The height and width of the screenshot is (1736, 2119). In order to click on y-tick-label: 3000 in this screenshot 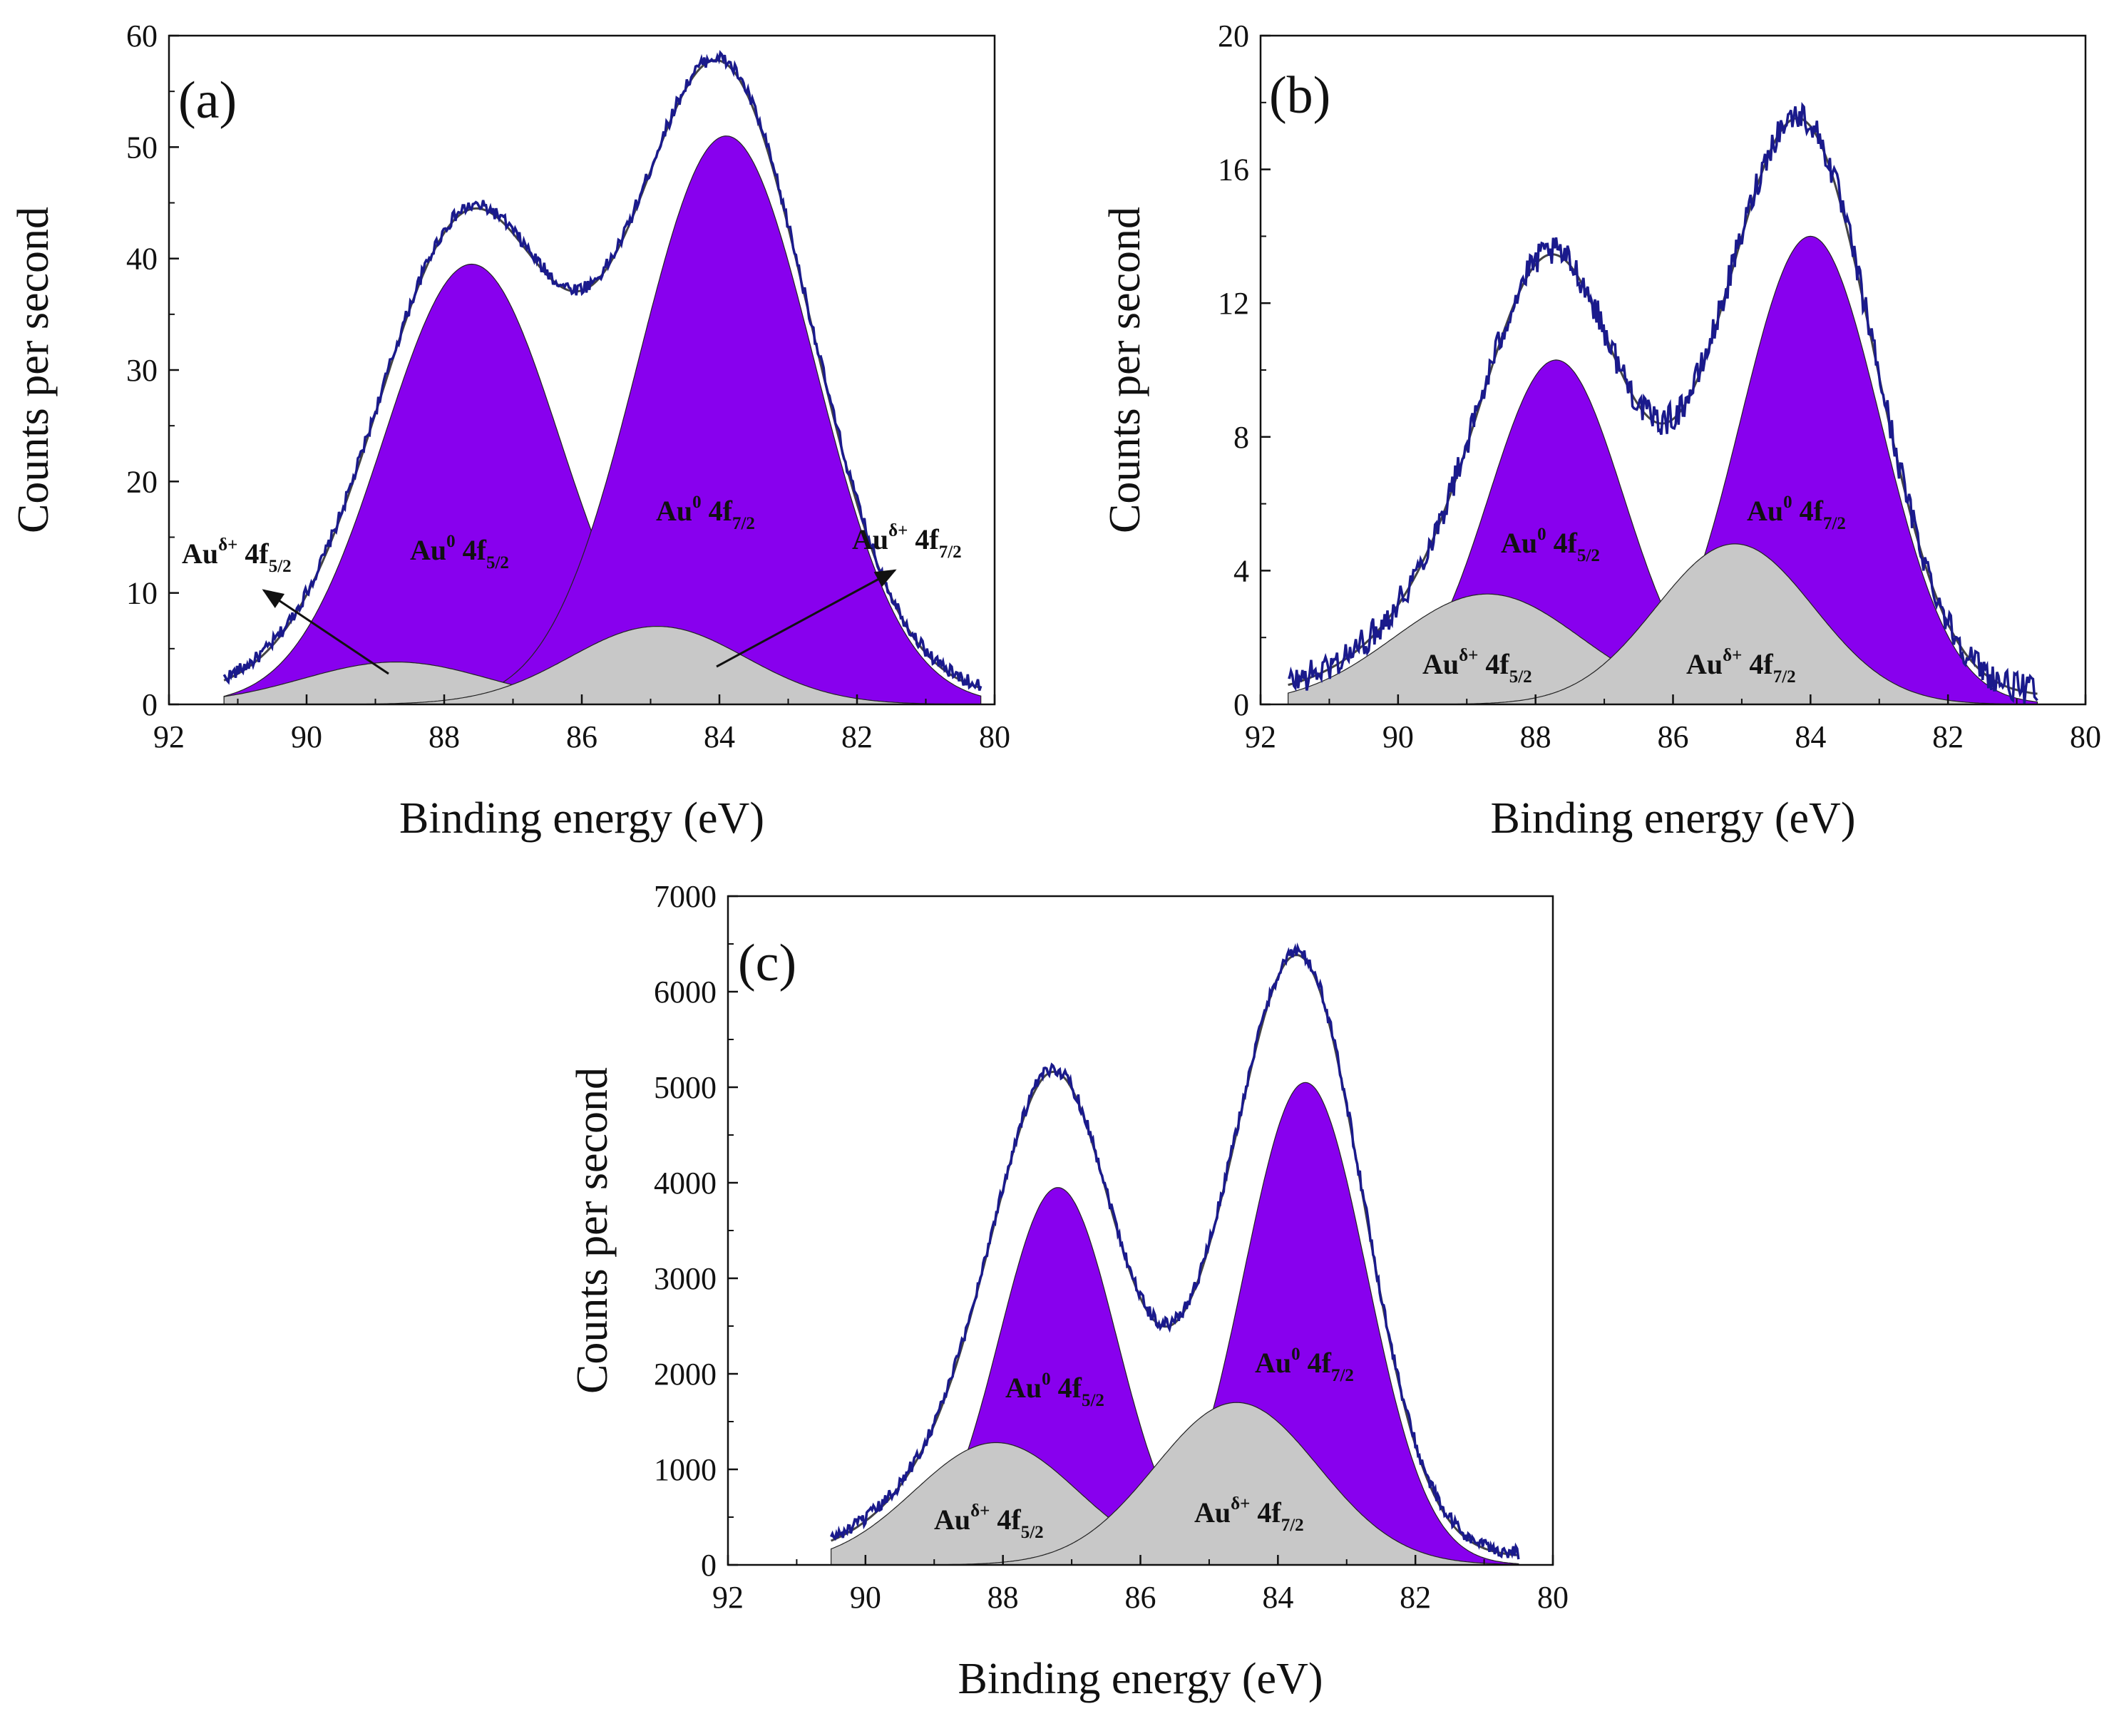, I will do `click(685, 1279)`.